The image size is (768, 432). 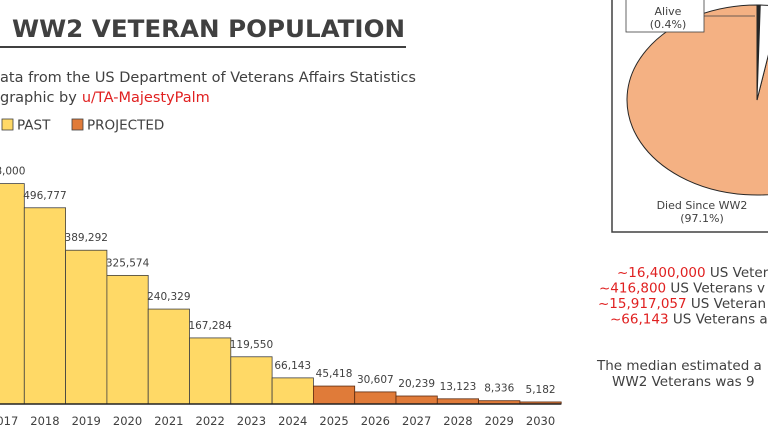 I want to click on x-tick-label: 2026, so click(x=375, y=421).